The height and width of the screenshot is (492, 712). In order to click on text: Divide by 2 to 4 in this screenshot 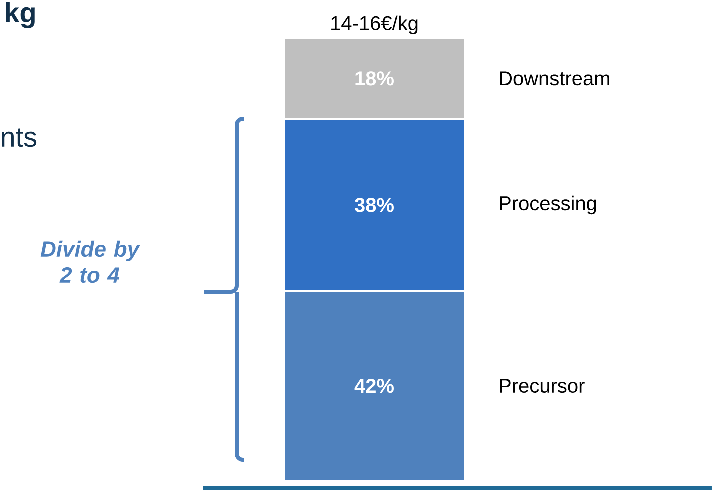, I will do `click(90, 262)`.